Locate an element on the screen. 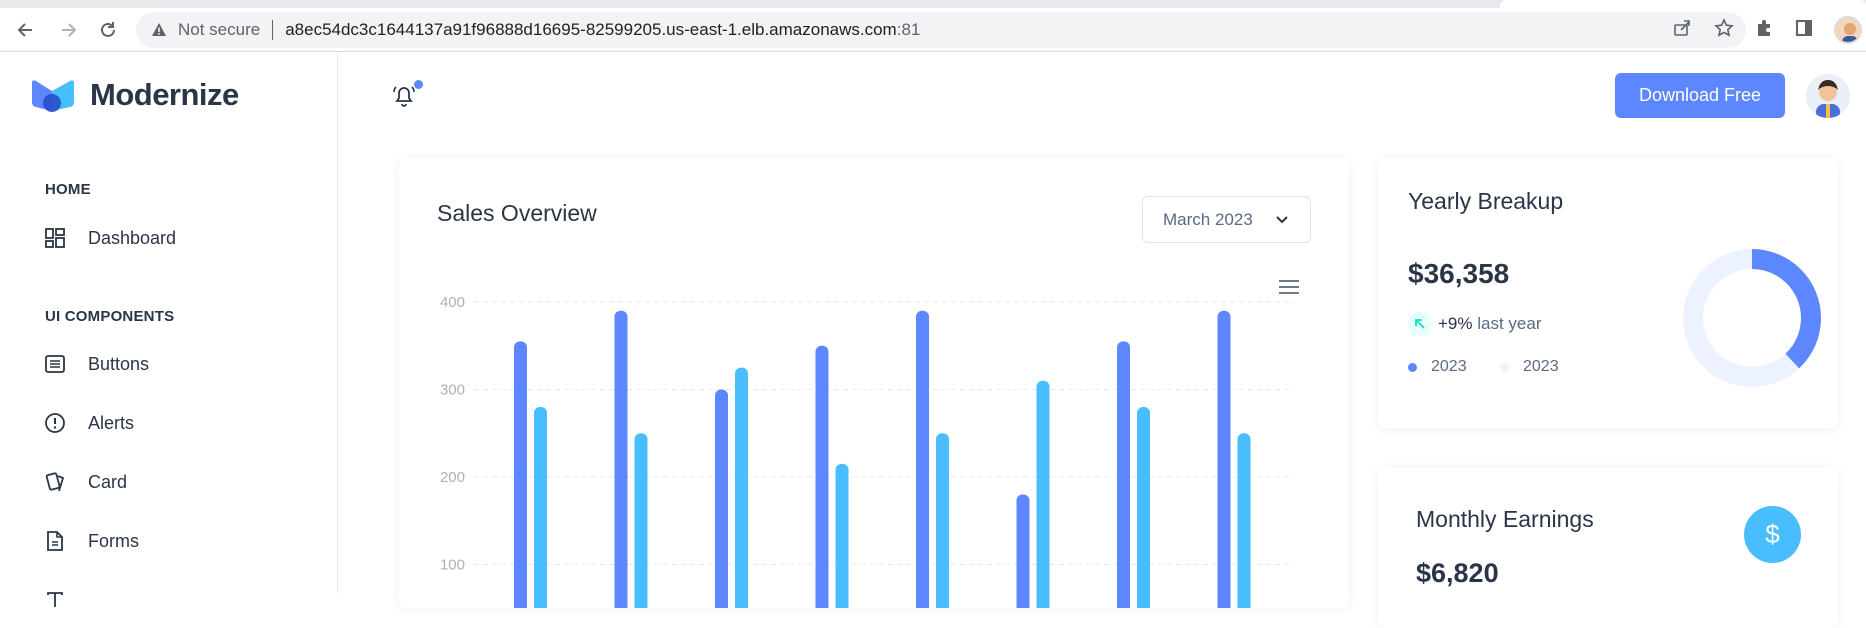  extensions-puzzle-icon is located at coordinates (1764, 30).